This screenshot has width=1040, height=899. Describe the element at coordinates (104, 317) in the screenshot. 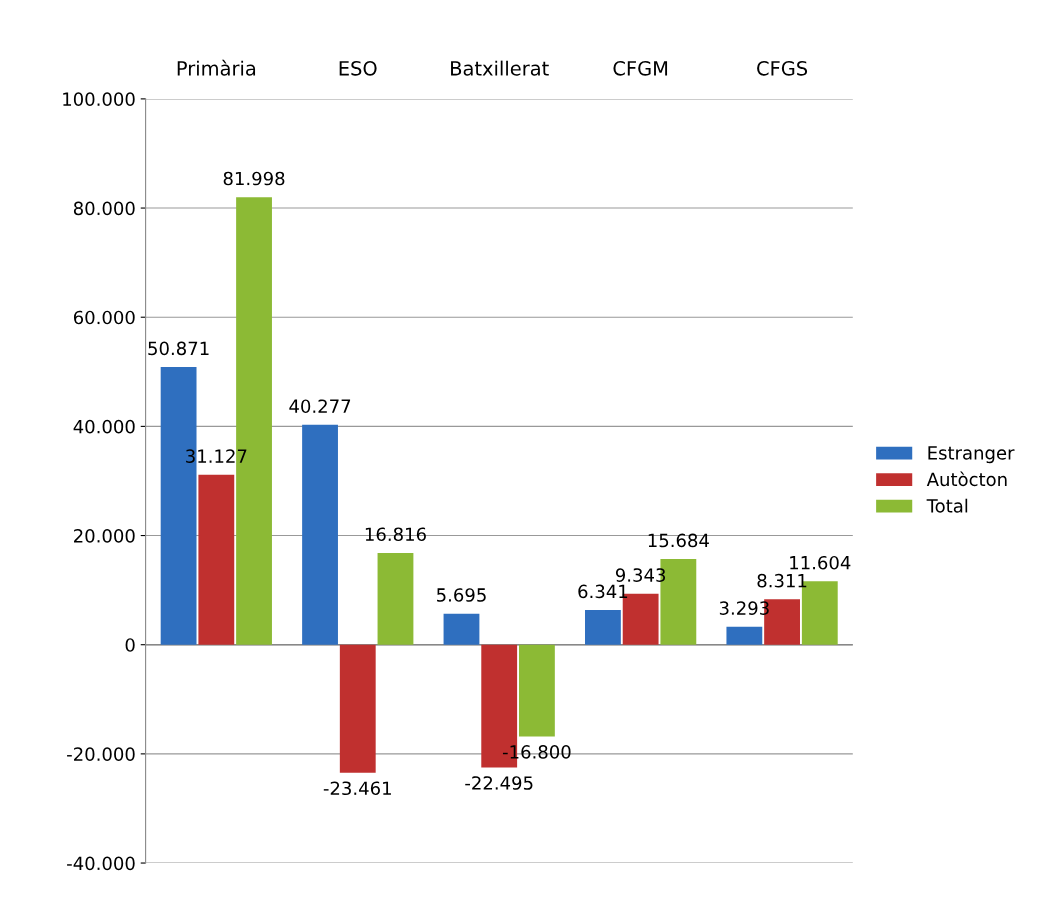

I see `y-tick-label: 60.000` at that location.